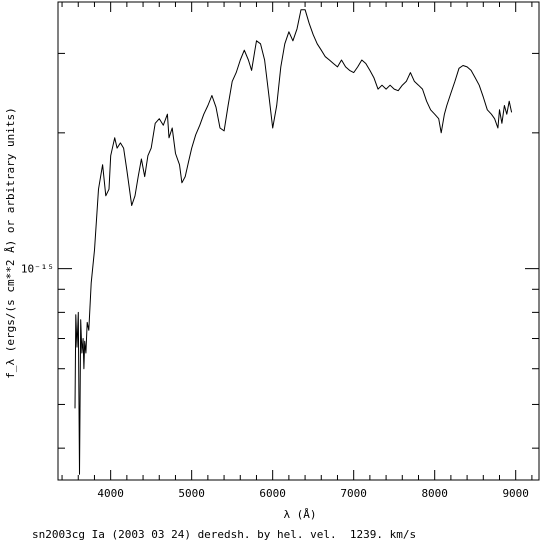  What do you see at coordinates (515, 493) in the screenshot?
I see `x-tick-label: 9000` at bounding box center [515, 493].